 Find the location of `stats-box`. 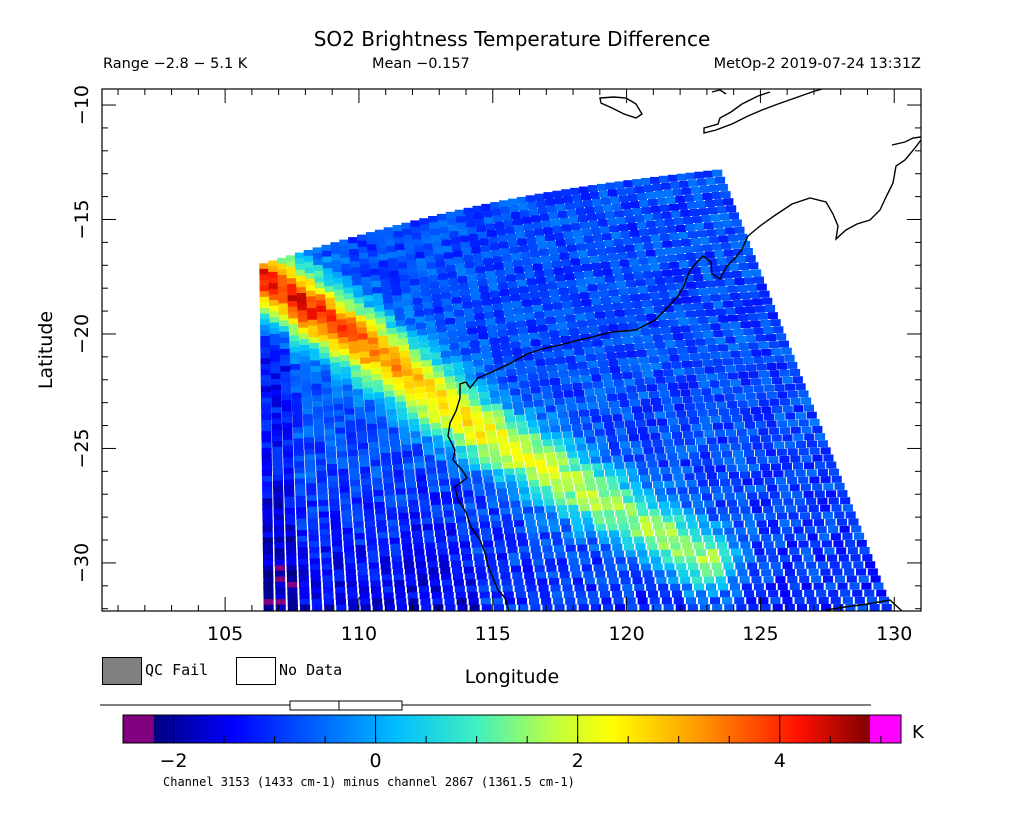

stats-box is located at coordinates (346, 705).